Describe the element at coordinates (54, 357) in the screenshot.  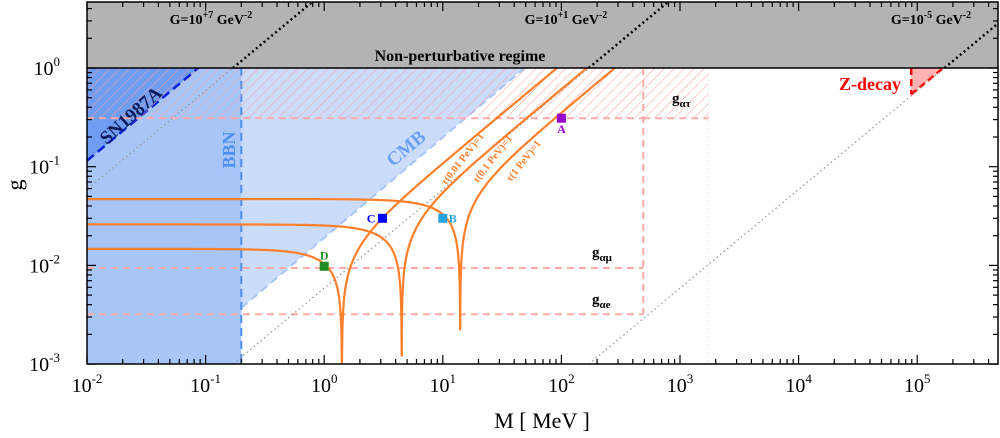
I see `tick-exponent: -3` at that location.